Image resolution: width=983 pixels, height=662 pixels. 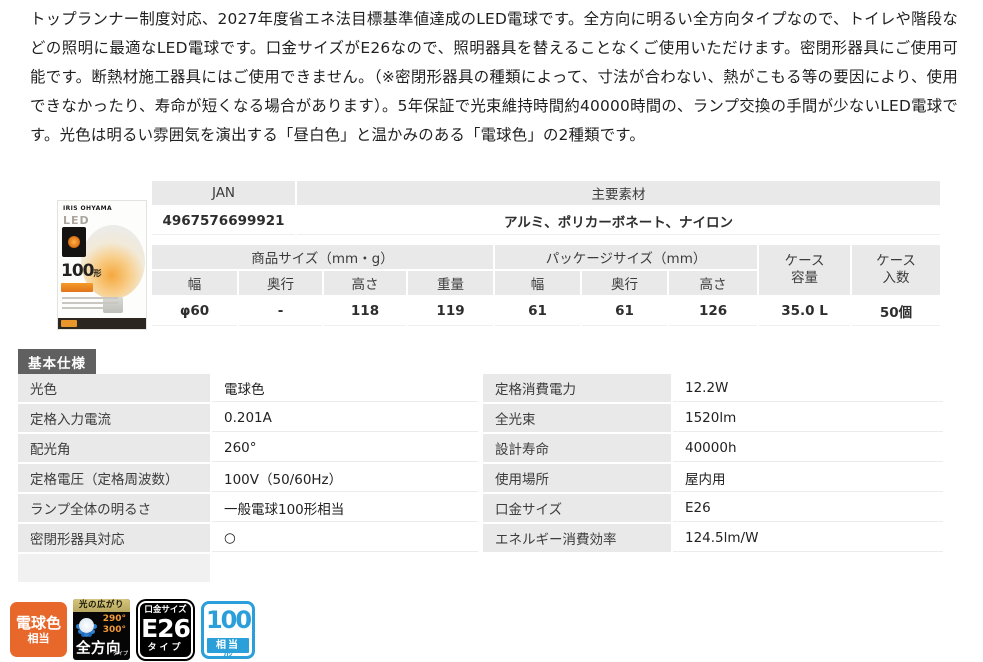 I want to click on product-width-value: φ60, so click(x=194, y=311).